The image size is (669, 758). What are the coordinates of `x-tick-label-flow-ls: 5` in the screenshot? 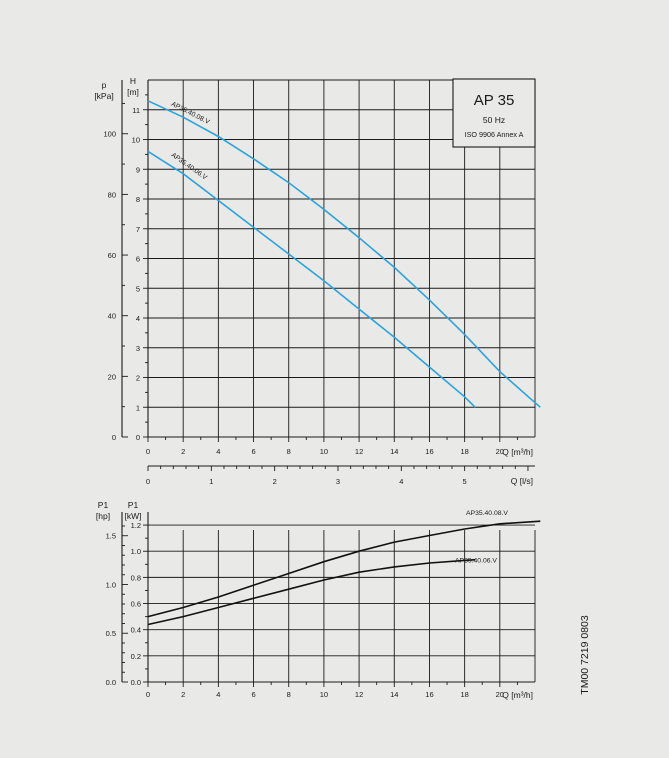 It's located at (465, 481).